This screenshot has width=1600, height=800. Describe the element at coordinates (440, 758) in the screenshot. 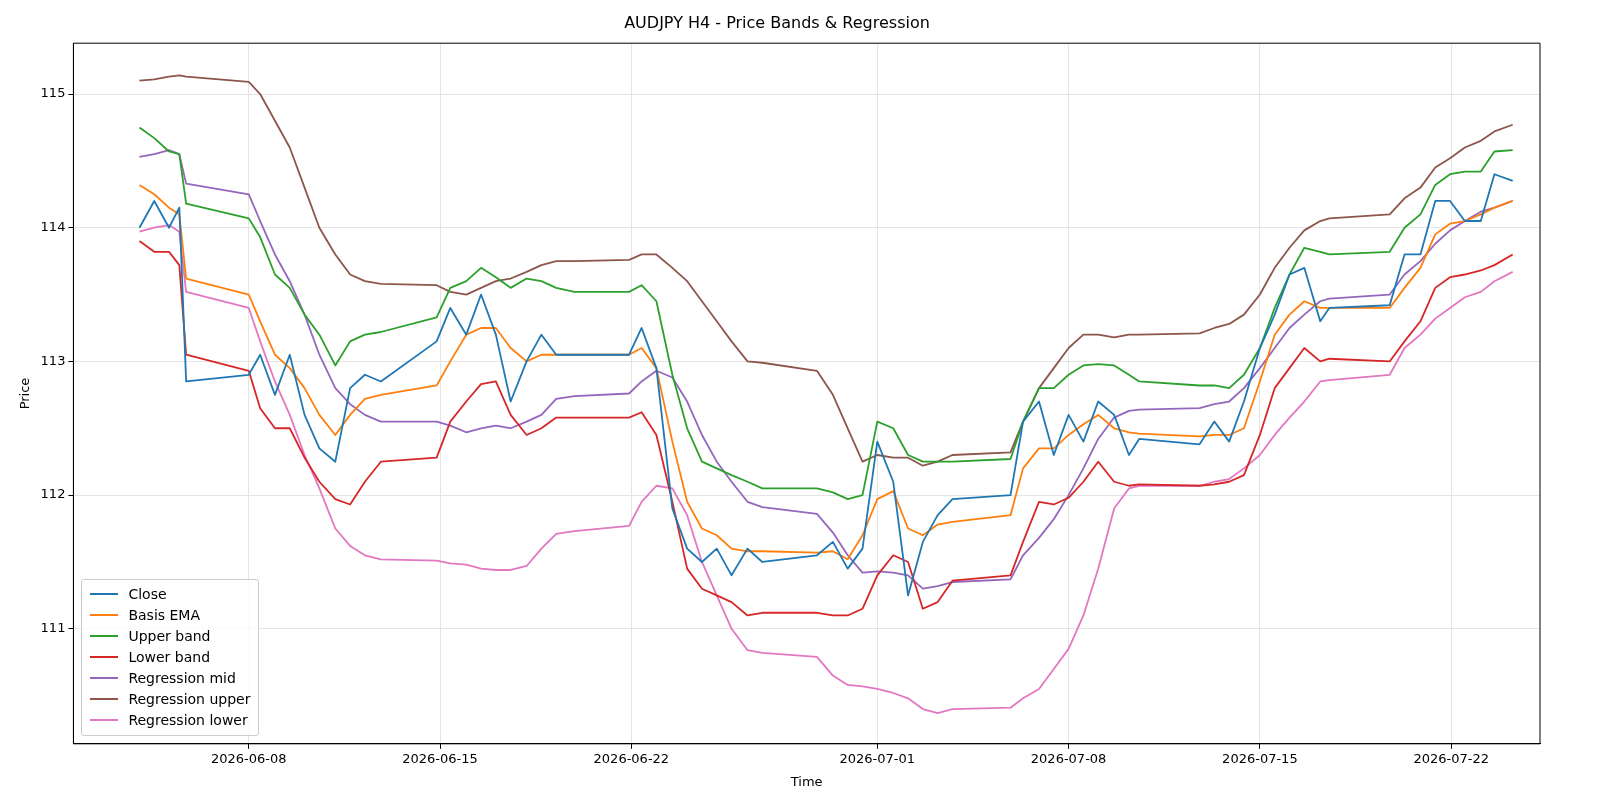

I see `x-tick-label: 2026-06-15` at that location.